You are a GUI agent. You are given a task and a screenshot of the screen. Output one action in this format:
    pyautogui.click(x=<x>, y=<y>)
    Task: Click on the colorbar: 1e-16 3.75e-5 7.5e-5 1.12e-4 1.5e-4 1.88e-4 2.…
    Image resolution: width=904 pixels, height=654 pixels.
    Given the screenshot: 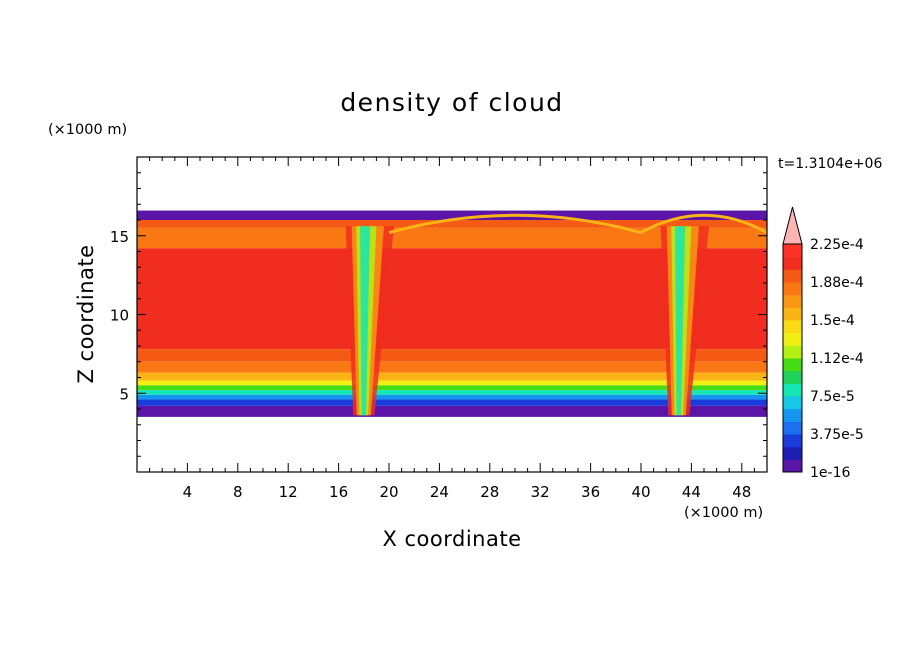 What is the action you would take?
    pyautogui.click(x=823, y=343)
    